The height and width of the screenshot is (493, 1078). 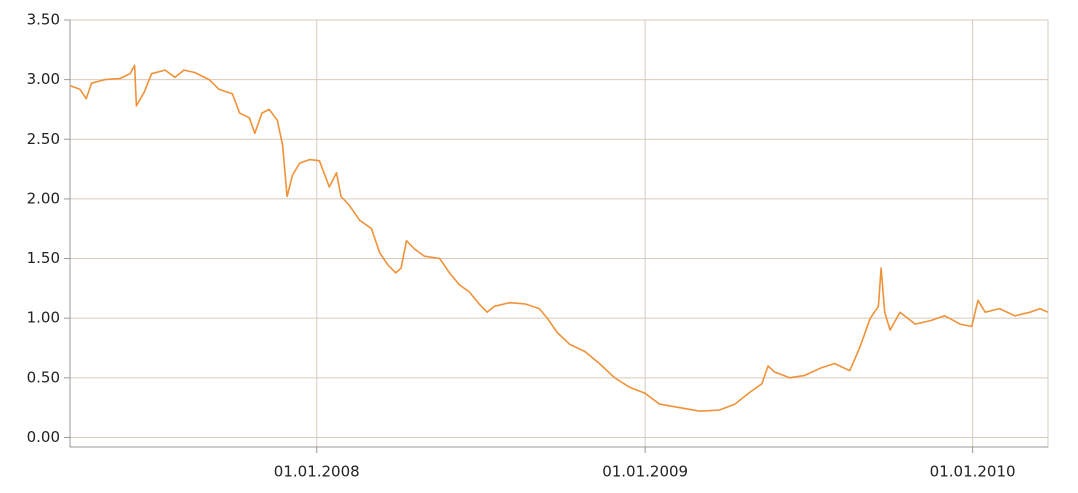 I want to click on y-tick-label: 1.50, so click(x=43, y=258).